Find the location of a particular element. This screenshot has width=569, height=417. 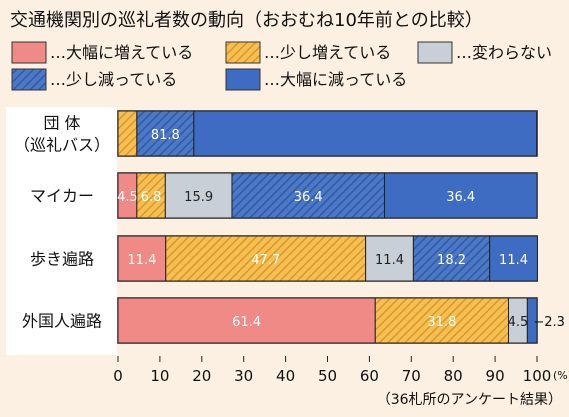

x-tick-label-1: 10 is located at coordinates (159, 376).